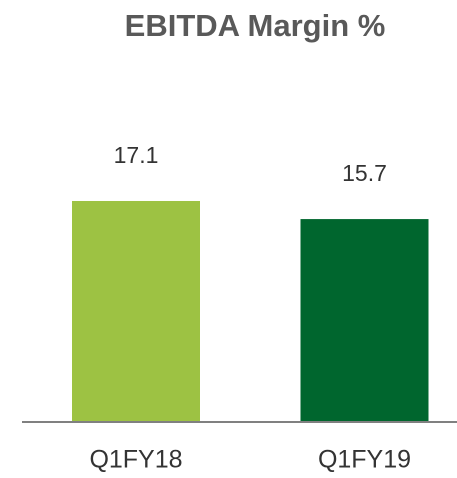  Describe the element at coordinates (135, 460) in the screenshot. I see `x-tick-label: Q1FY18` at that location.